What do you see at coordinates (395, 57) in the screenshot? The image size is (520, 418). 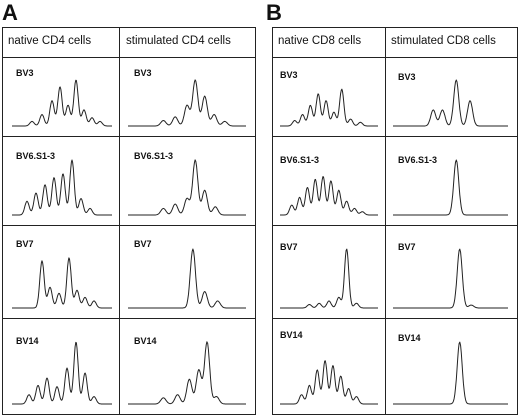 I see `panel-b-header-divider` at bounding box center [395, 57].